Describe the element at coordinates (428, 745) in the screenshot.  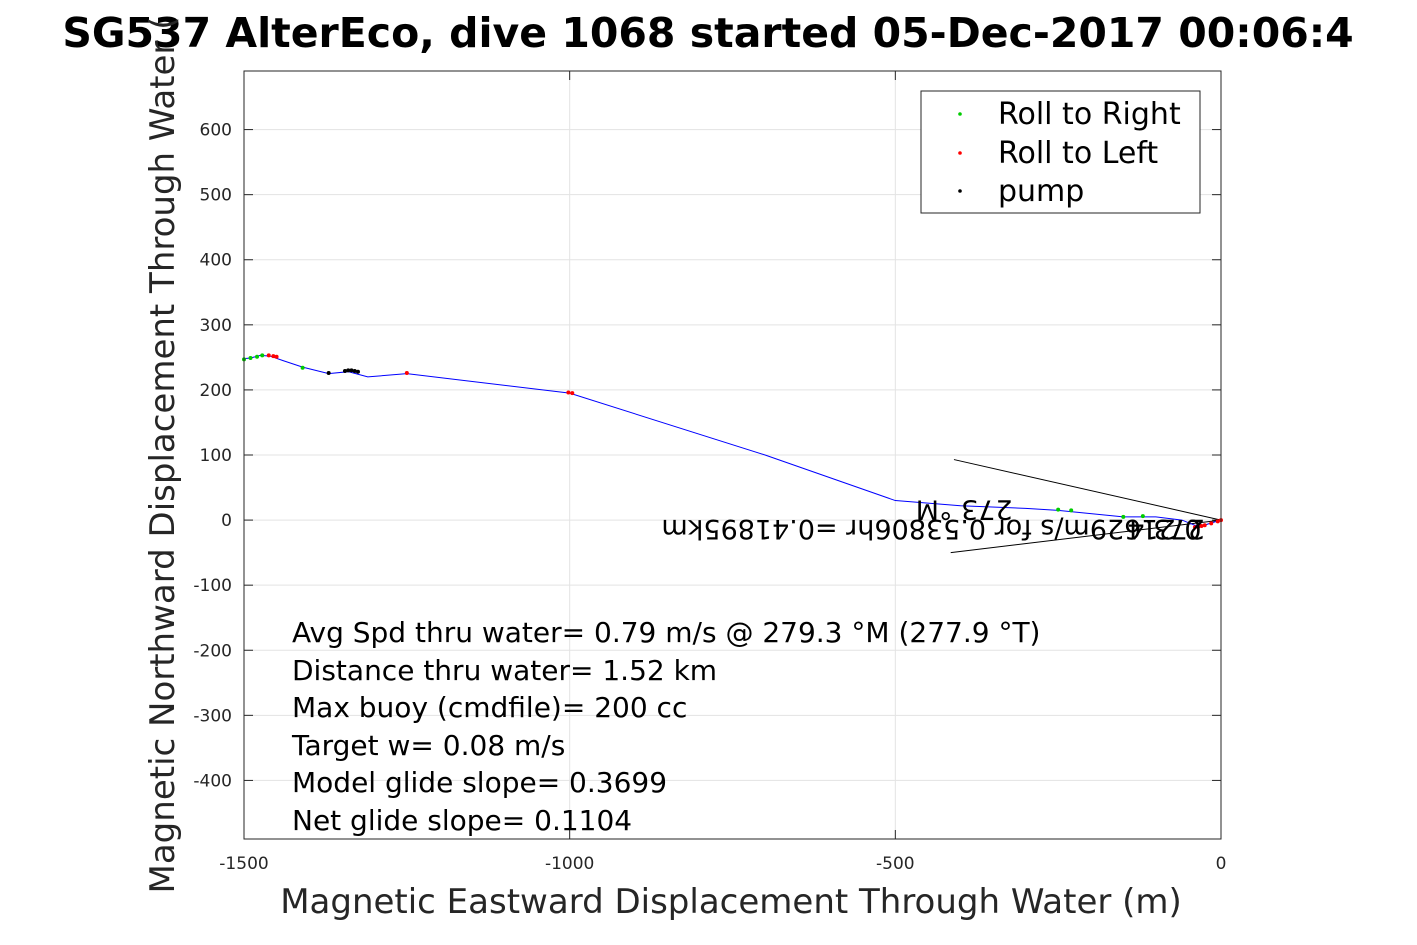
I see `annotation-target-w: Target w= 0.08 m/s` at that location.